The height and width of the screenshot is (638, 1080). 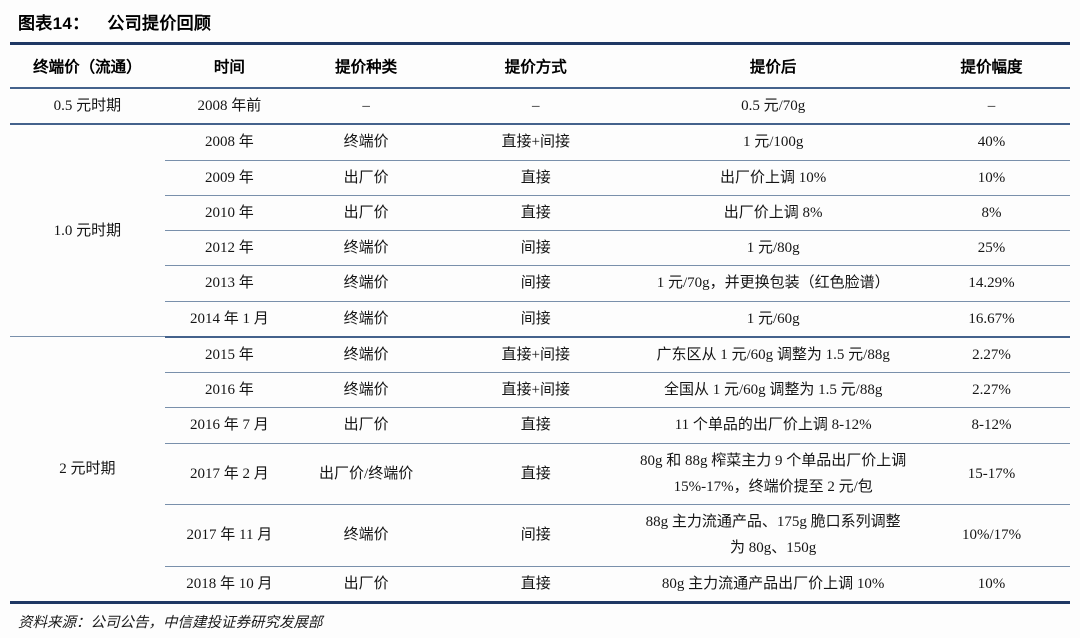 I want to click on period-cell: 2 元时期, so click(x=87, y=469).